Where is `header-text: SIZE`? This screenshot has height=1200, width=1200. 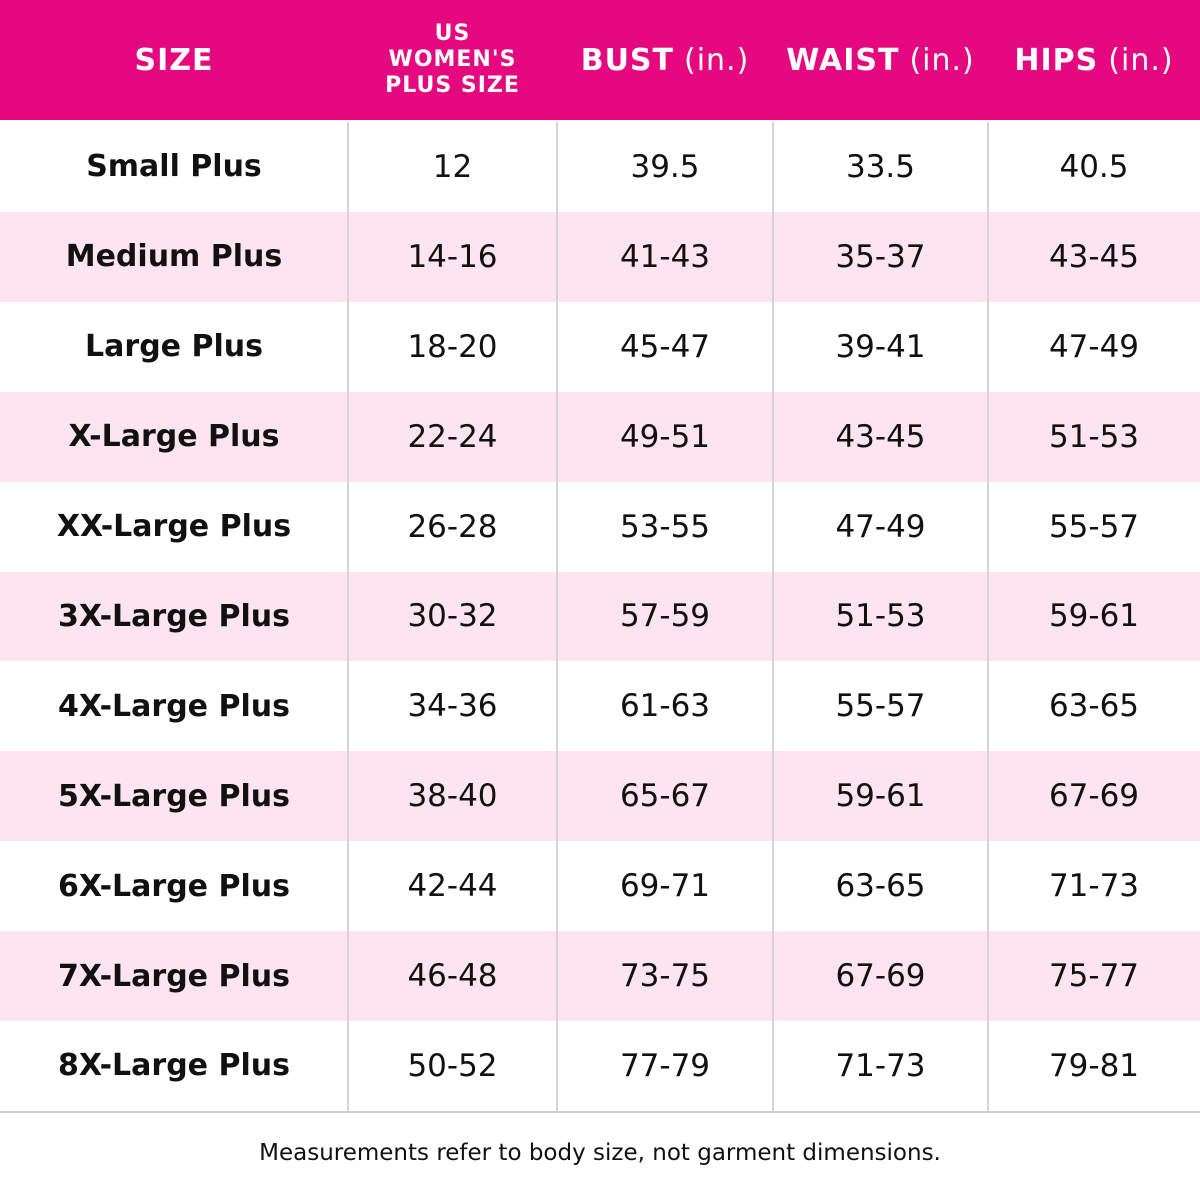
header-text: SIZE is located at coordinates (173, 60).